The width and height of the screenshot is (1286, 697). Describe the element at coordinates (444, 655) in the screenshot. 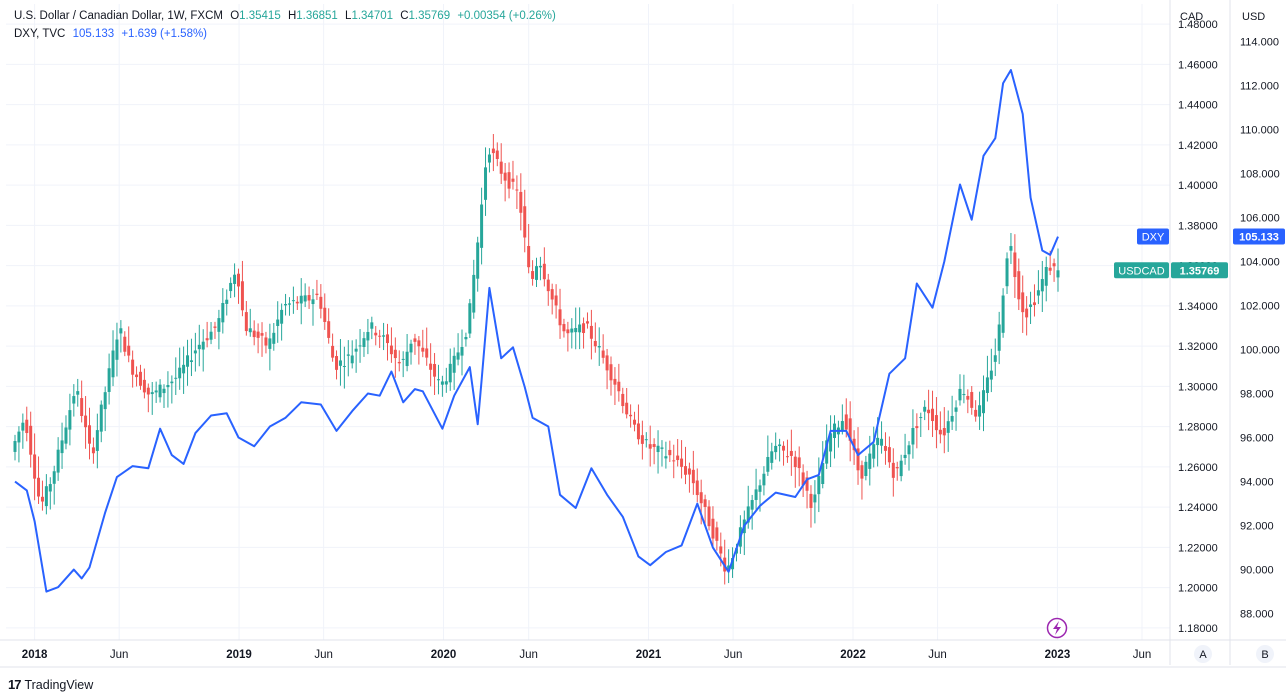

I see `x-tick-label: 2020` at that location.